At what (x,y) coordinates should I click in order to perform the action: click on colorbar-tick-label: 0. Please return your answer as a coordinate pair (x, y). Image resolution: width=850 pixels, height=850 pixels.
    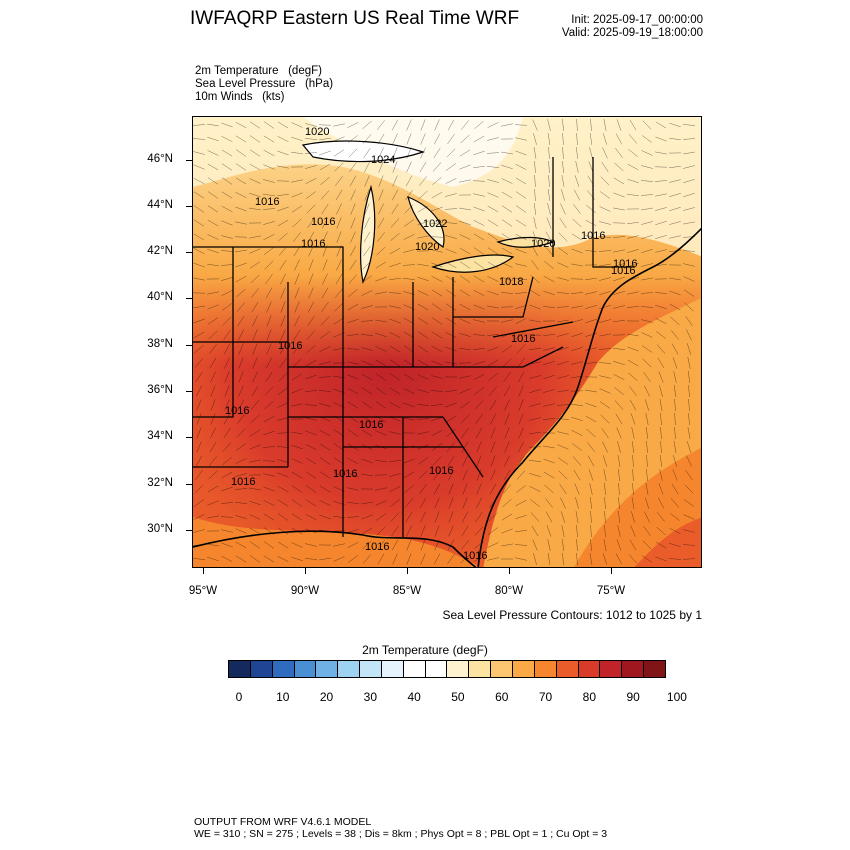
    Looking at the image, I should click on (239, 697).